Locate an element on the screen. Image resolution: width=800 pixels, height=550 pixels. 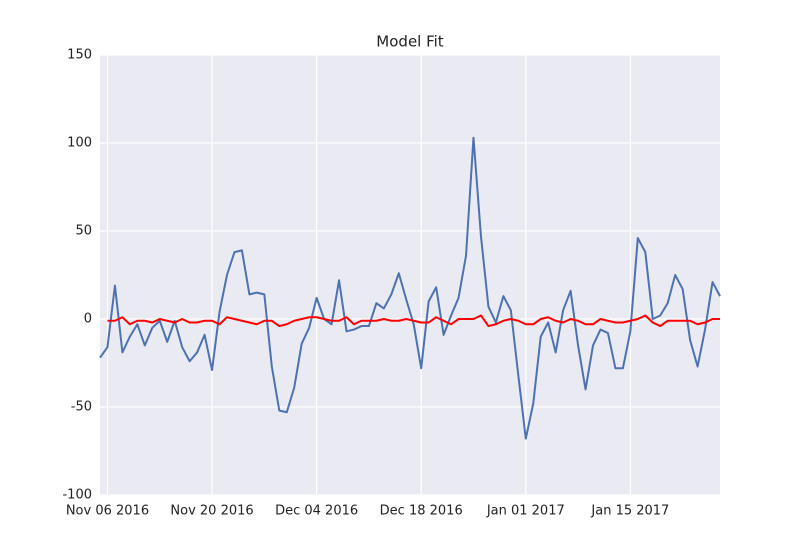
y-tick-label: -50 is located at coordinates (81, 407).